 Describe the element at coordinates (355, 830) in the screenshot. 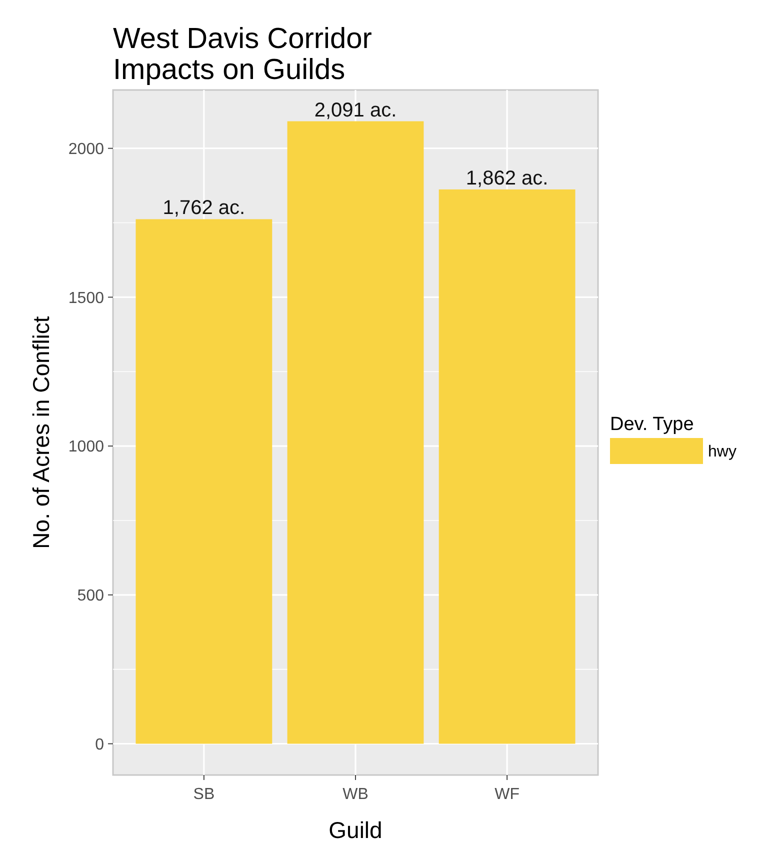

I see `x-axis-title: Guild` at that location.